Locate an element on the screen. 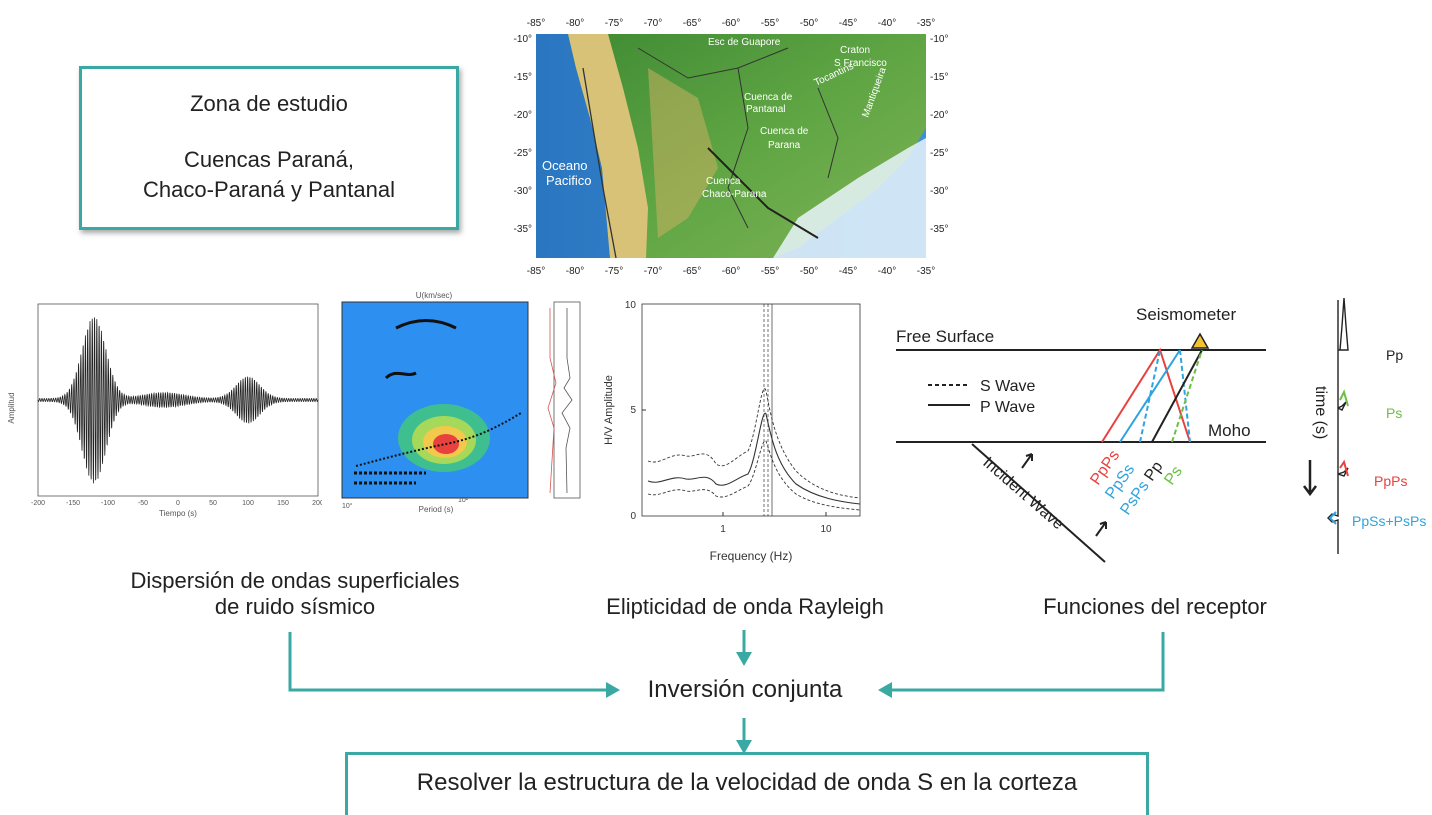 The width and height of the screenshot is (1432, 815). seismogram-trace is located at coordinates (178, 400).